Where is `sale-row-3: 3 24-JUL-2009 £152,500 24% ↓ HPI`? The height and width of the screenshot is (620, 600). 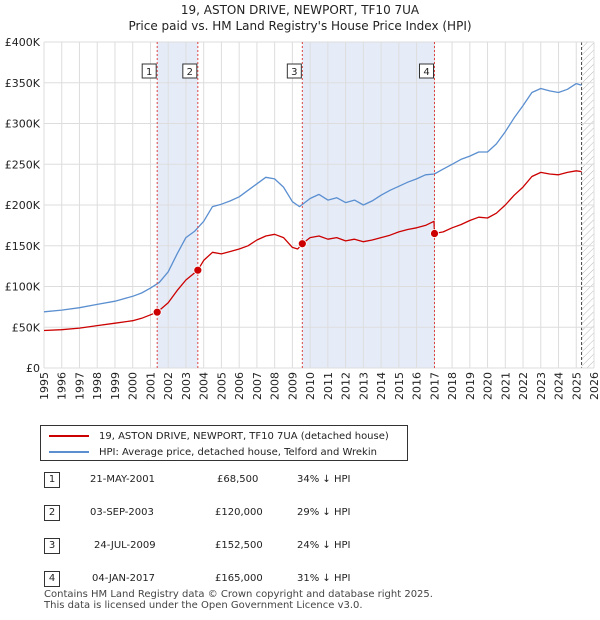
sale-row-3: 3 24-JUL-2009 £152,500 24% ↓ HPI is located at coordinates (240, 547).